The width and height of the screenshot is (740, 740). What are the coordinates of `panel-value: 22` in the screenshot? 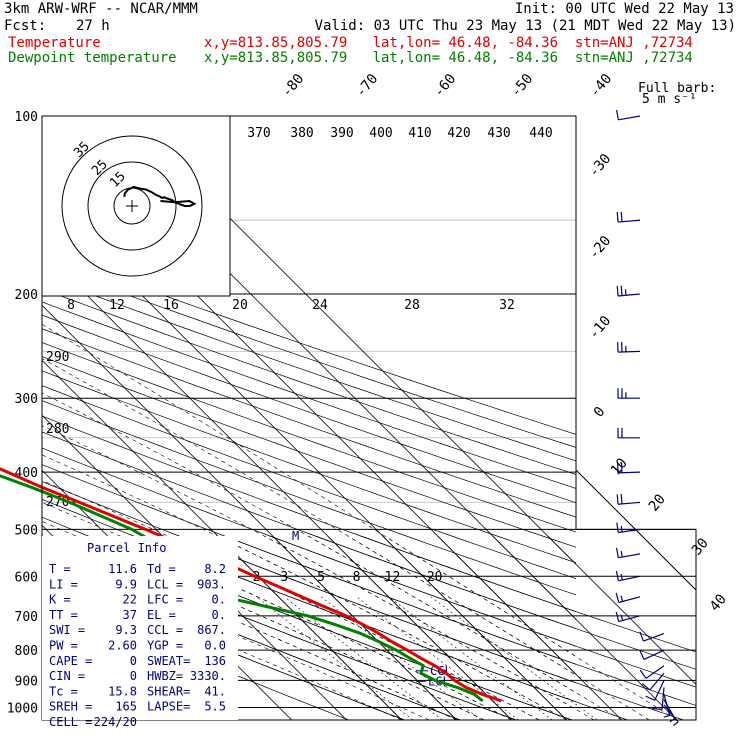 It's located at (130, 600).